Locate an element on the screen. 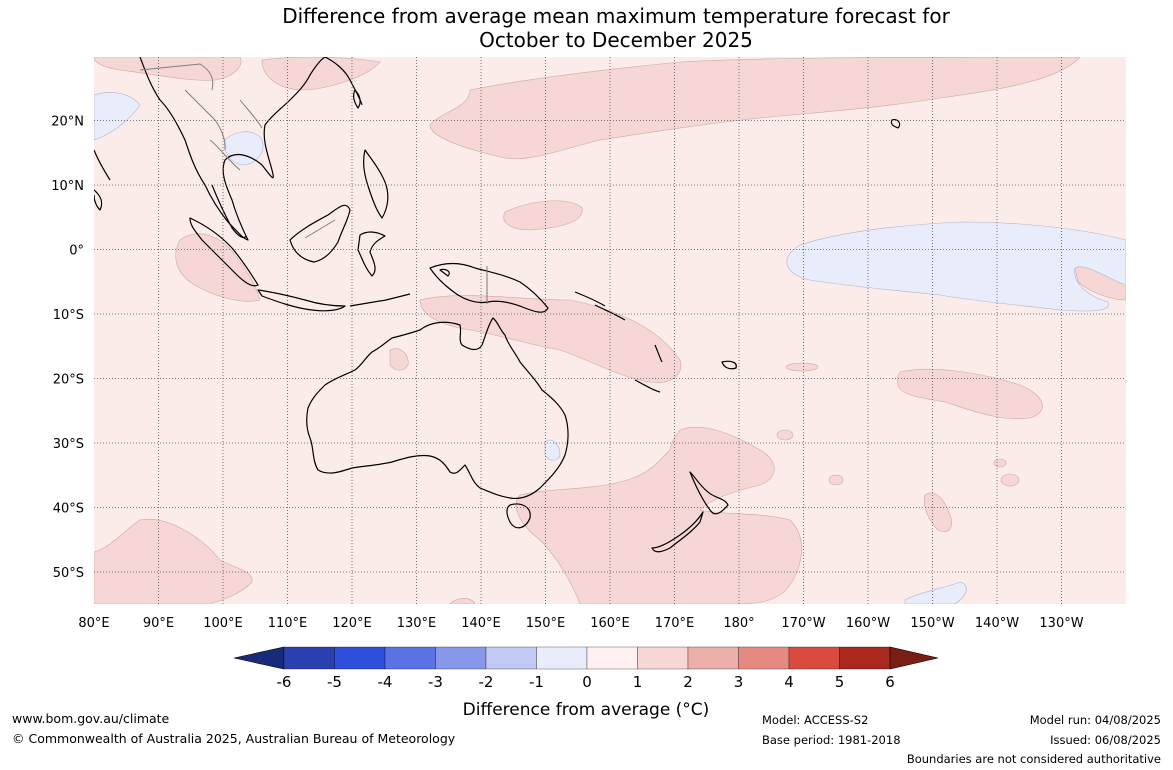 This screenshot has width=1173, height=770. coastline-se-asia is located at coordinates (232, 149).